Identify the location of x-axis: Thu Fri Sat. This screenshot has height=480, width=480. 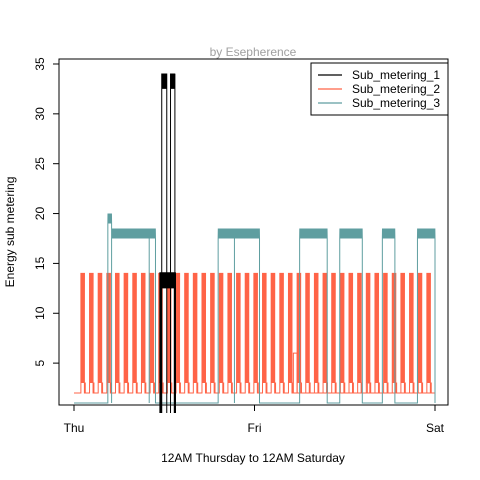
(254, 420).